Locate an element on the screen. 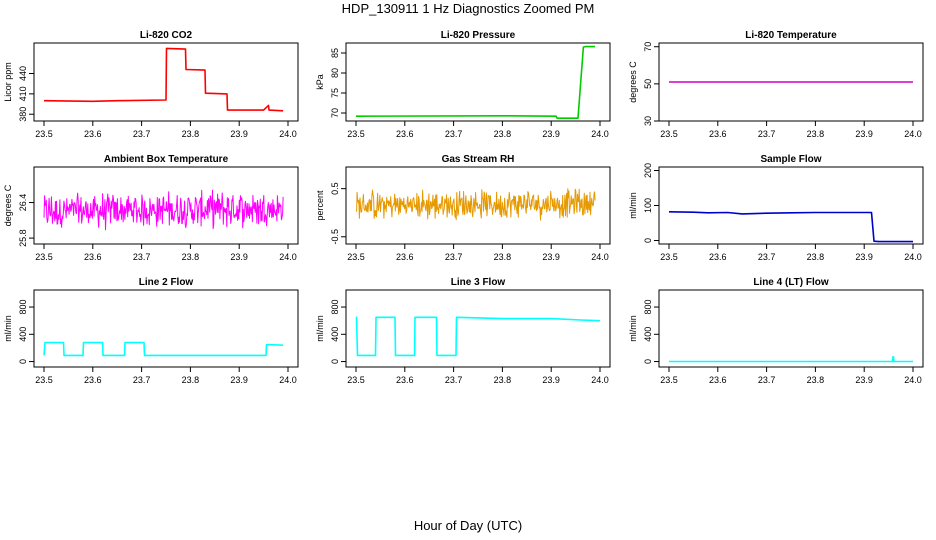 This screenshot has width=936, height=540. y-axis-label: Licor ppm is located at coordinates (8, 82).